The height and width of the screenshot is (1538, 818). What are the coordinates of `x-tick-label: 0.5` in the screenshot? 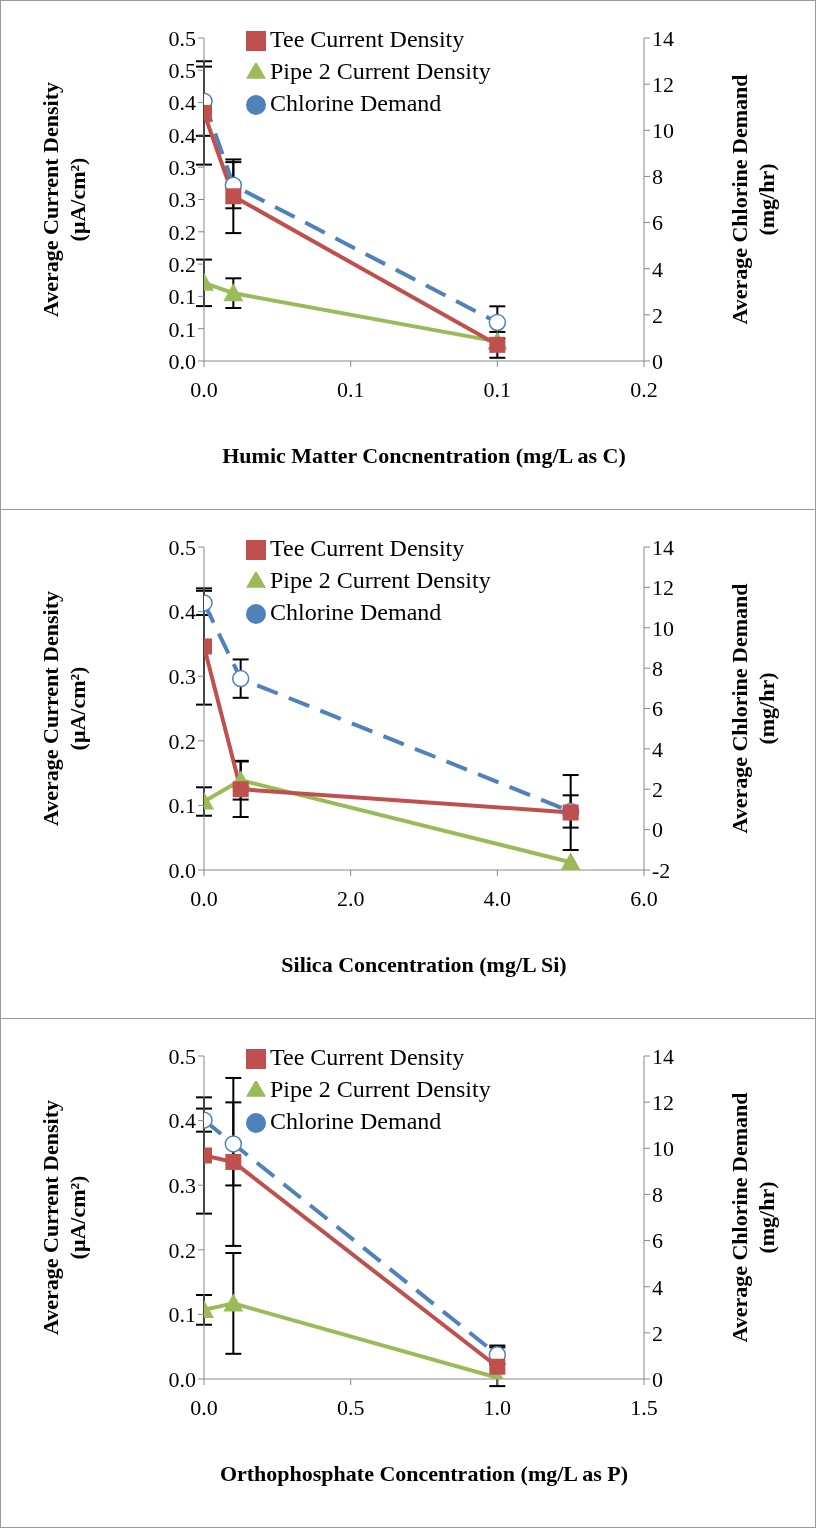 It's located at (350, 1407).